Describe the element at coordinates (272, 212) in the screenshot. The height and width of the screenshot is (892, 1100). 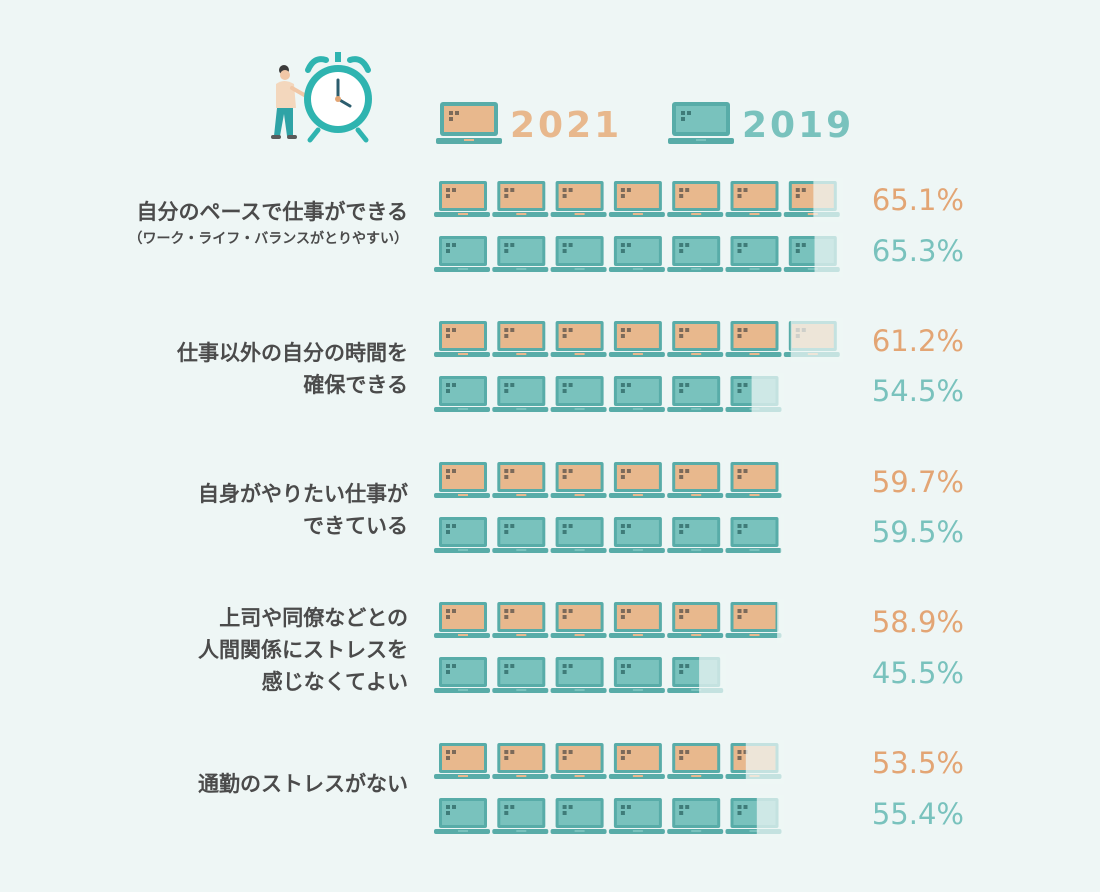
I see `category-label-line: 自分のペースで仕事ができる` at that location.